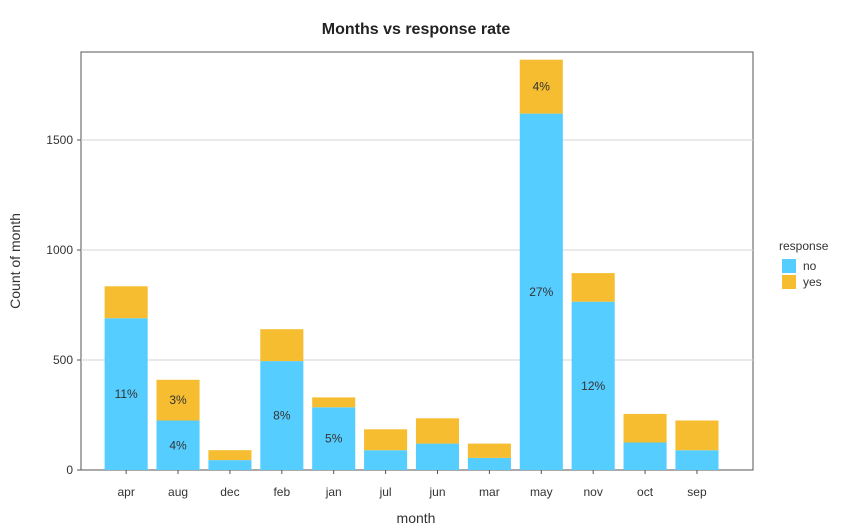 The width and height of the screenshot is (866, 532). What do you see at coordinates (697, 435) in the screenshot?
I see `bar-yes-sep` at bounding box center [697, 435].